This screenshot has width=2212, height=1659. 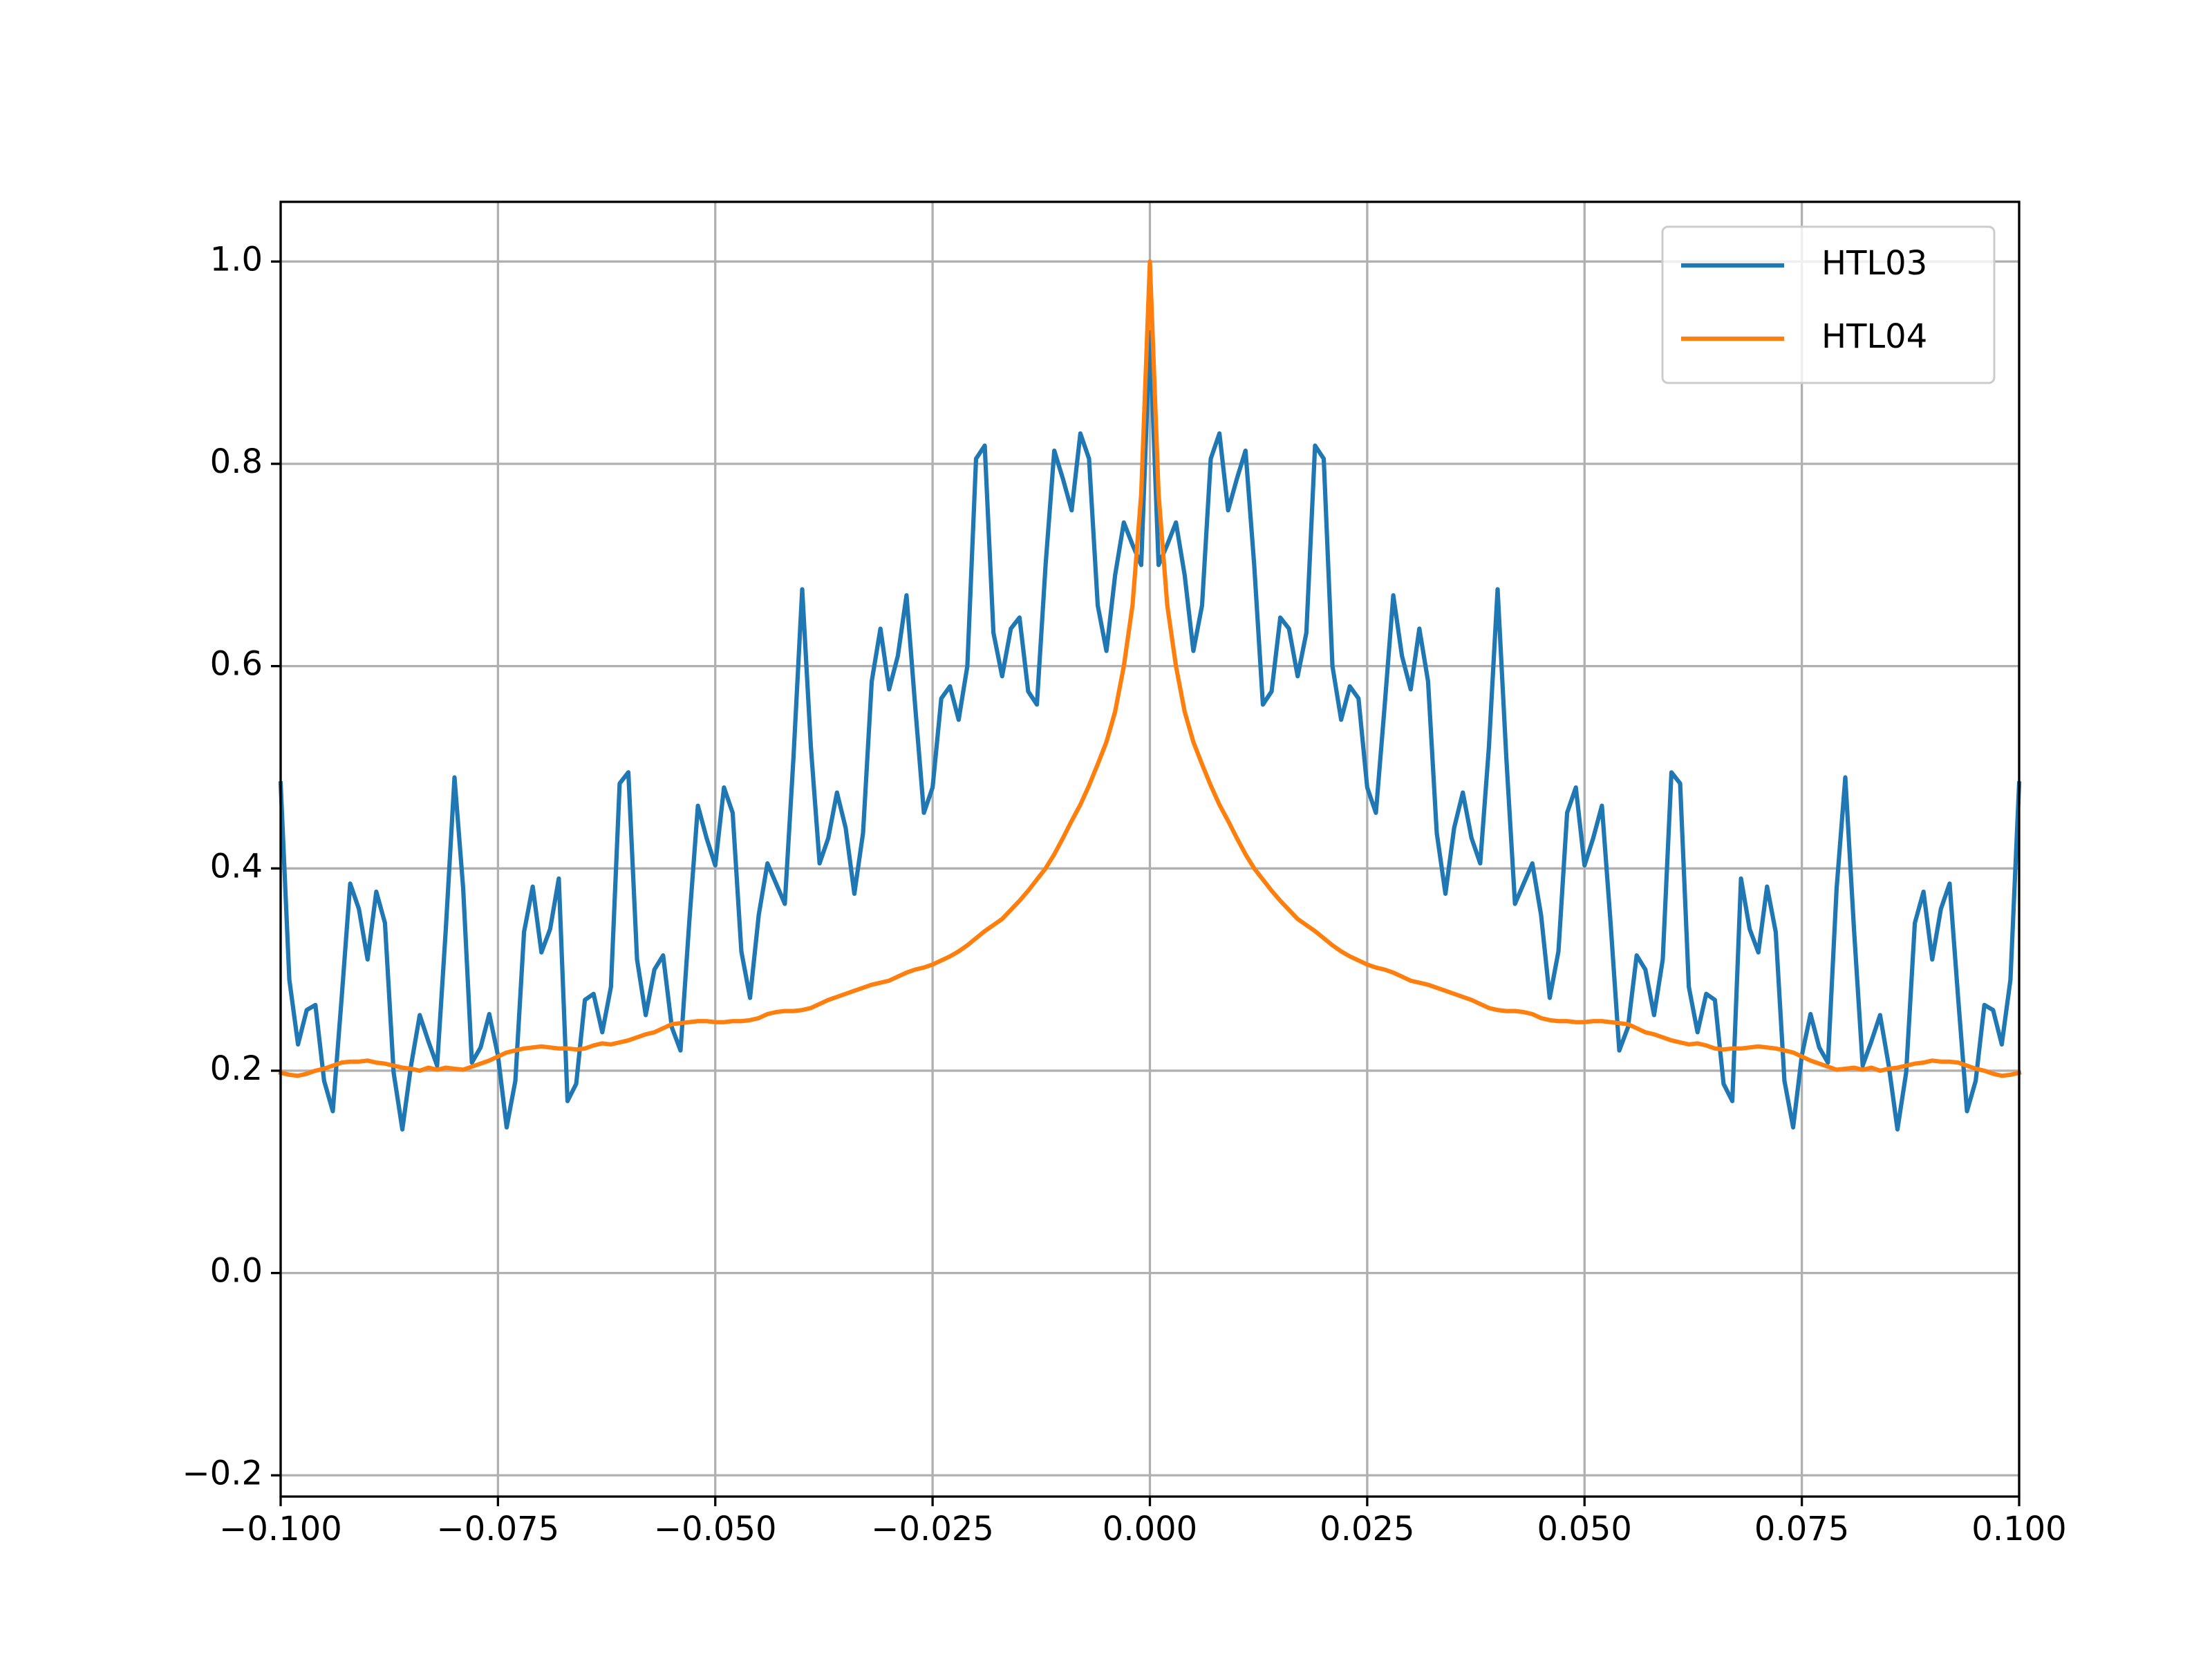 What do you see at coordinates (499, 1529) in the screenshot?
I see `x-tick-label: −0.075` at bounding box center [499, 1529].